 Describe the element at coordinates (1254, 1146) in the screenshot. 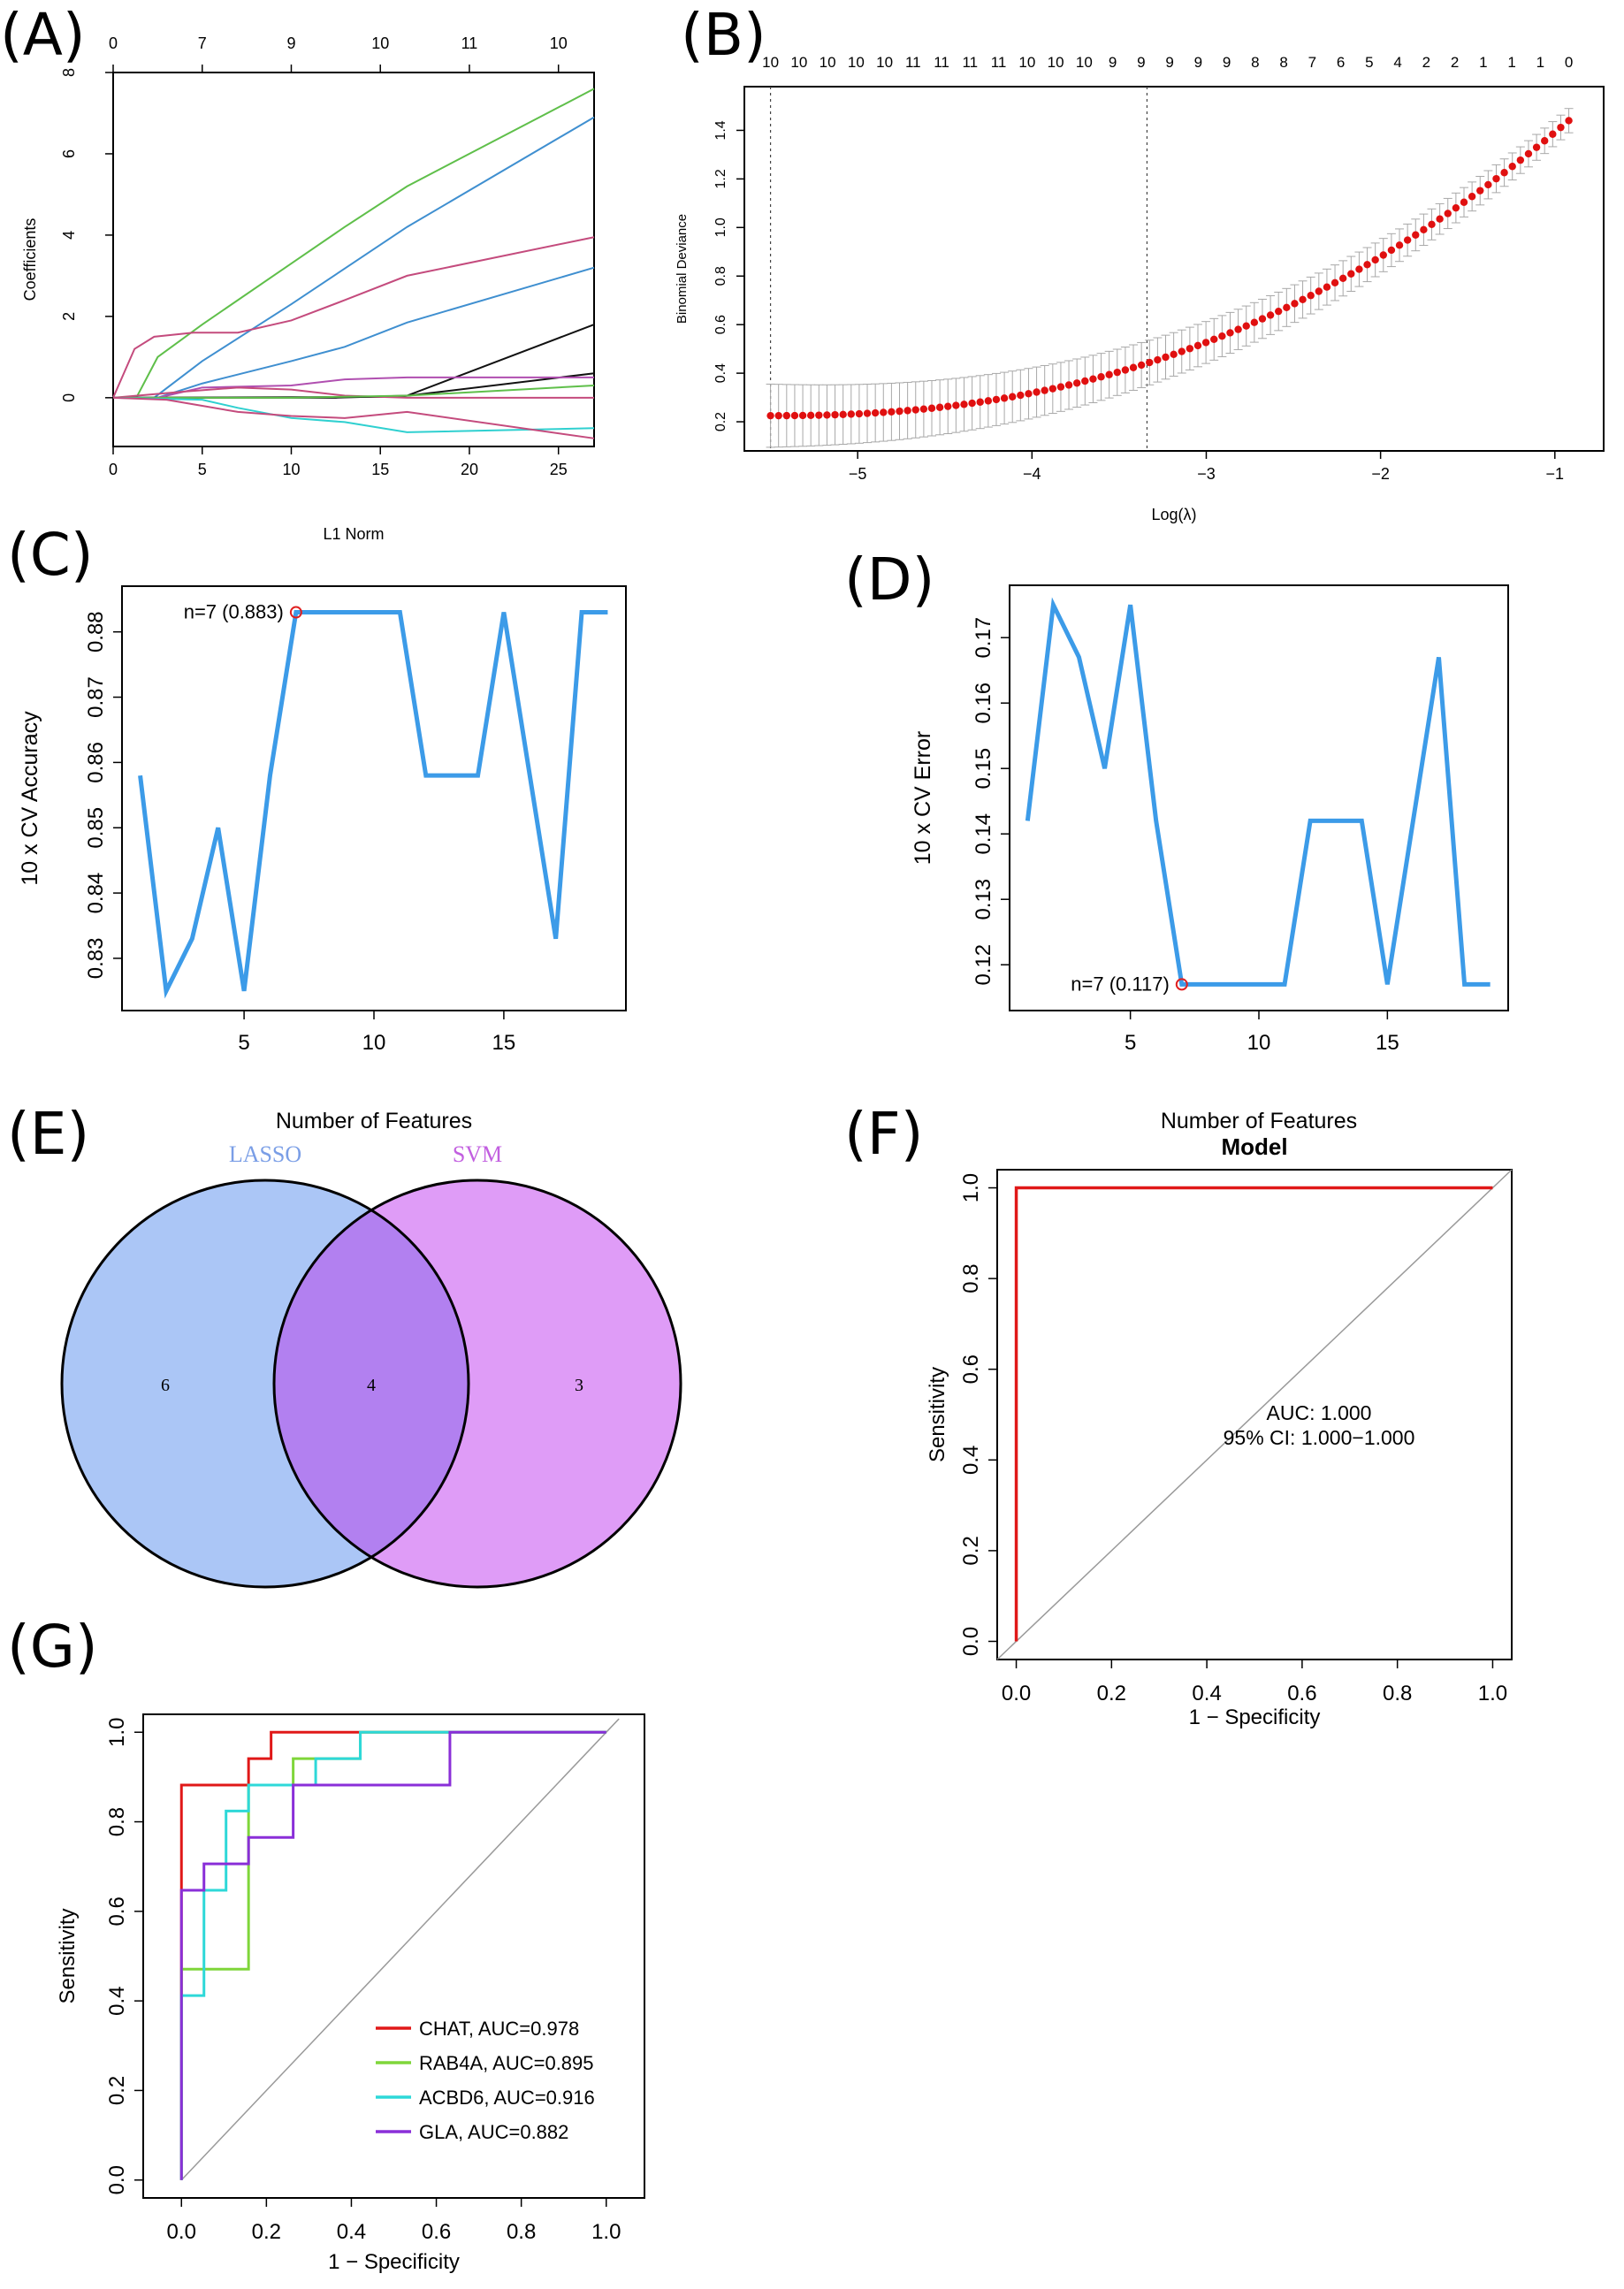

I see `chart-title: Model` at that location.